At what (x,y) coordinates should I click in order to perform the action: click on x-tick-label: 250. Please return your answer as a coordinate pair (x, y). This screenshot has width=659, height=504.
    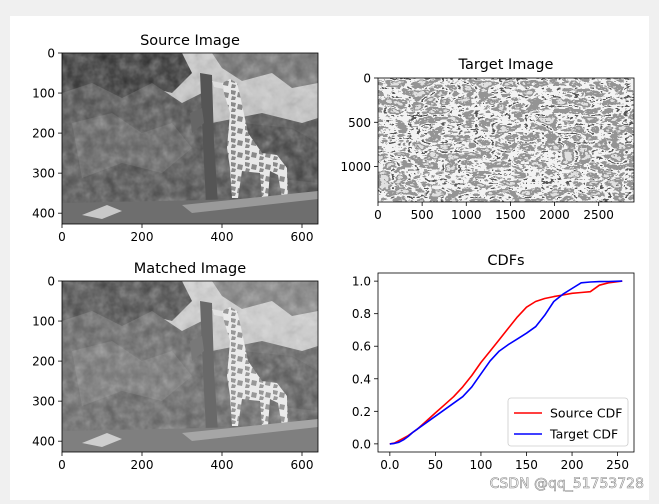
    Looking at the image, I should click on (617, 465).